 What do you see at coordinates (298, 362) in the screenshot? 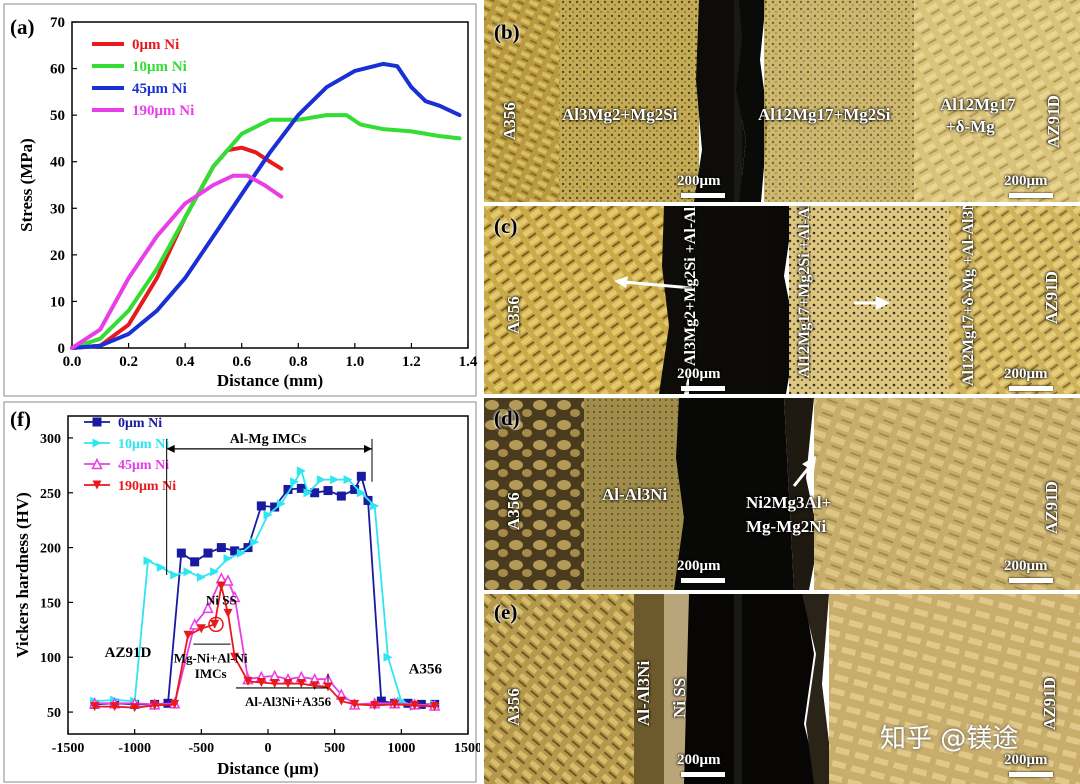
I see `x-tick-label: 0.8` at bounding box center [298, 362].